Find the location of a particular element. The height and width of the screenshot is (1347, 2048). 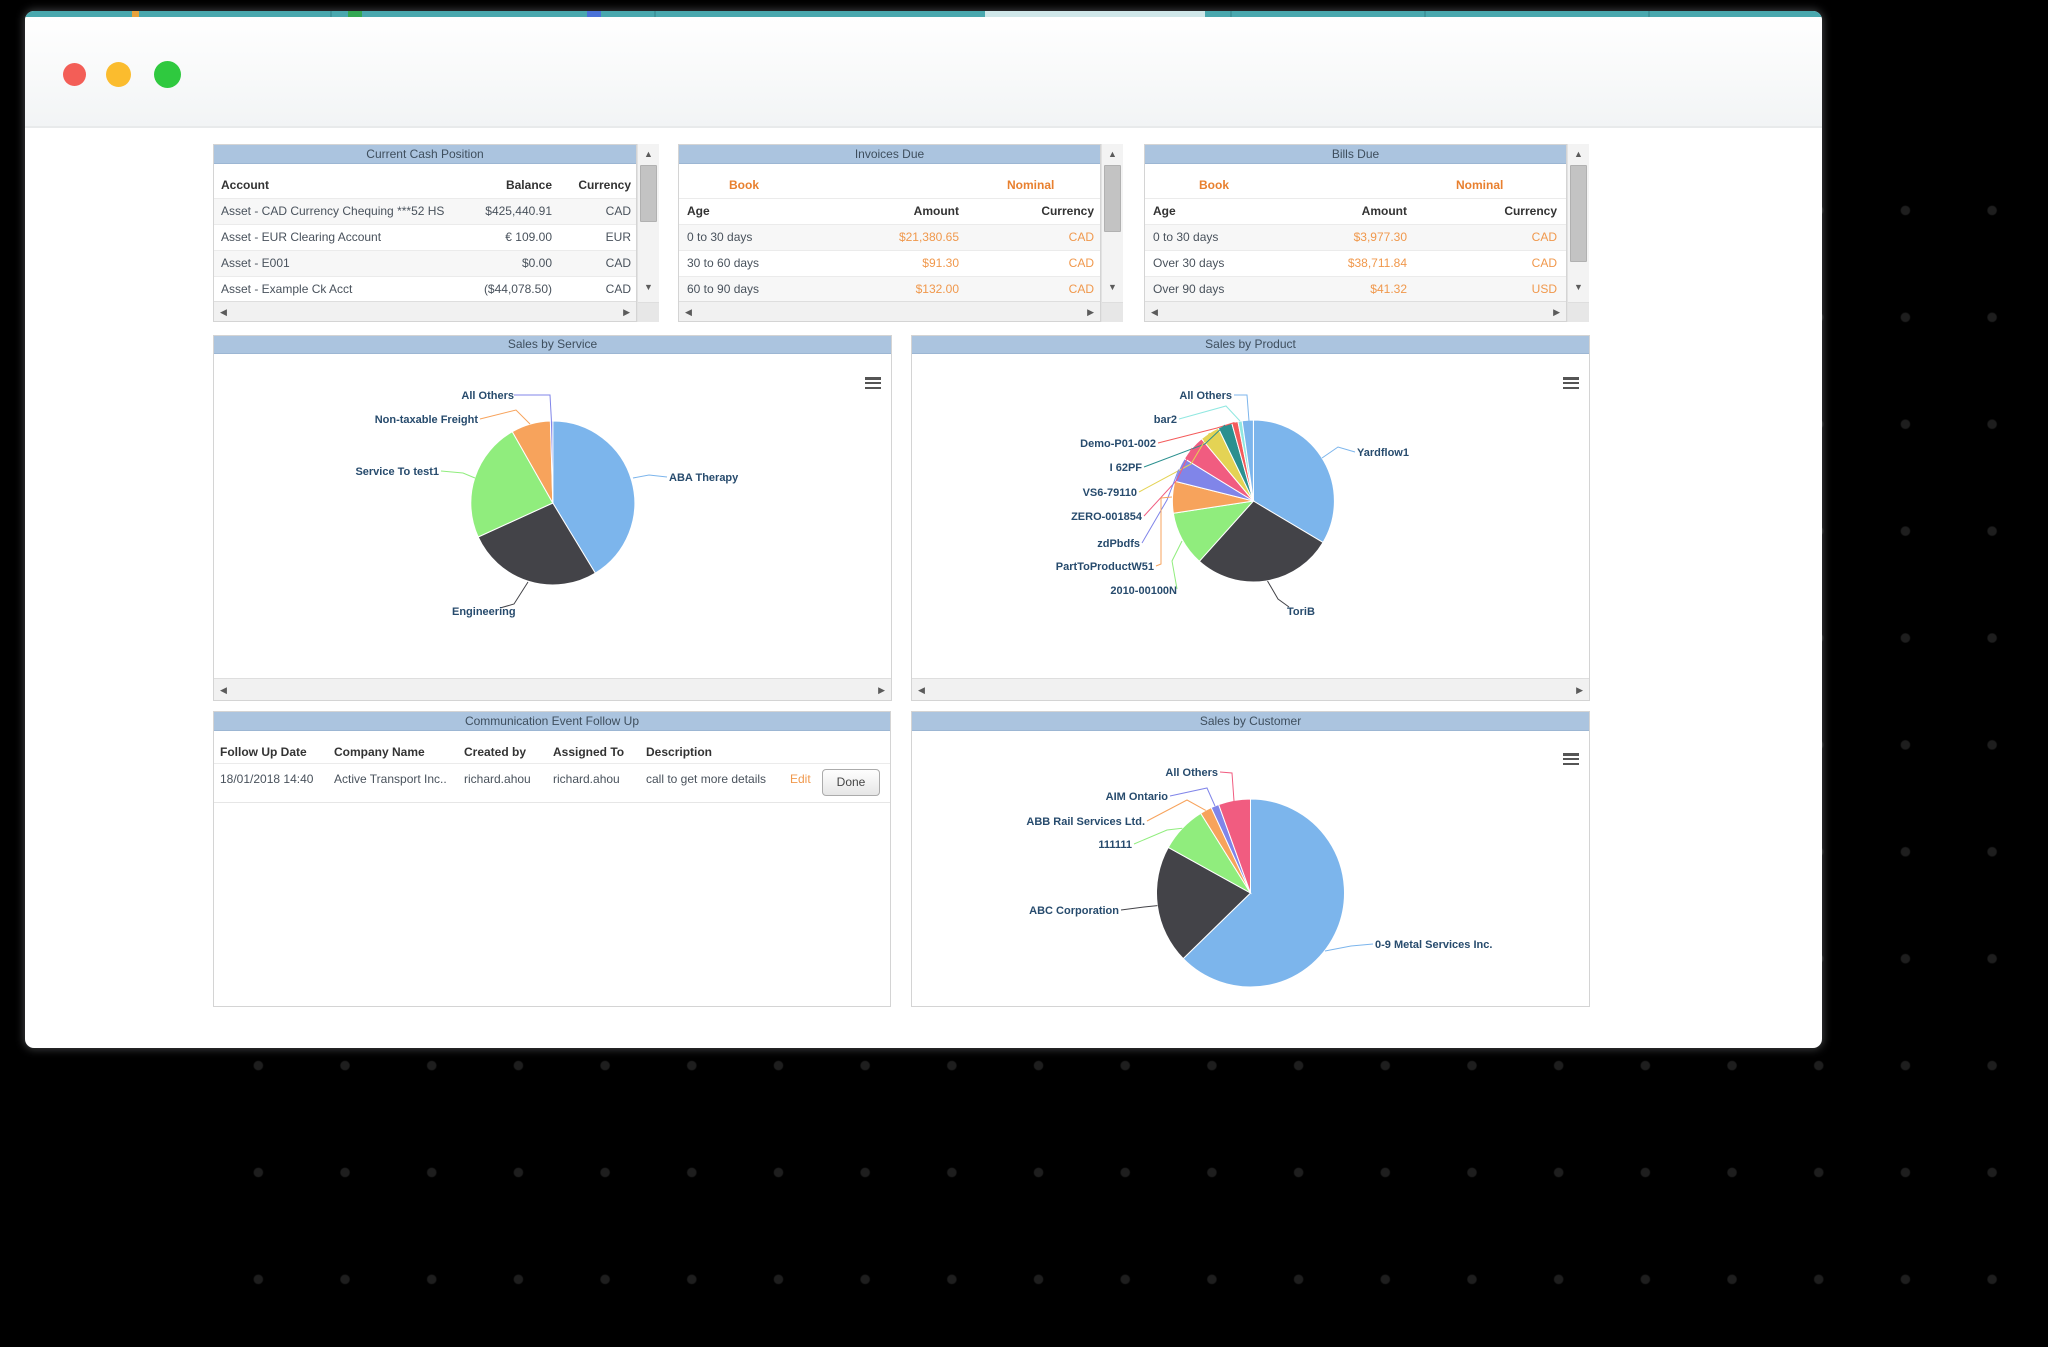

svg-text: Engineering is located at coordinates (484, 612).